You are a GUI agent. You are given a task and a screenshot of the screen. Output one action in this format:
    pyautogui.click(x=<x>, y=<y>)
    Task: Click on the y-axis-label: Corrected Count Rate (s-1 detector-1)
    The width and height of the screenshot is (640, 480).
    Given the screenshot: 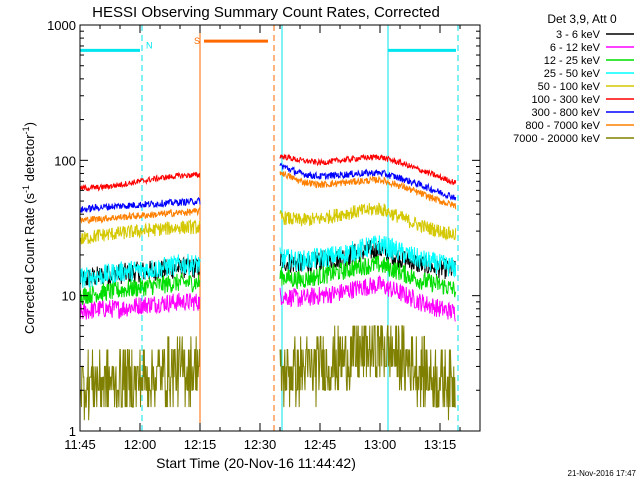 What is the action you would take?
    pyautogui.click(x=29, y=228)
    